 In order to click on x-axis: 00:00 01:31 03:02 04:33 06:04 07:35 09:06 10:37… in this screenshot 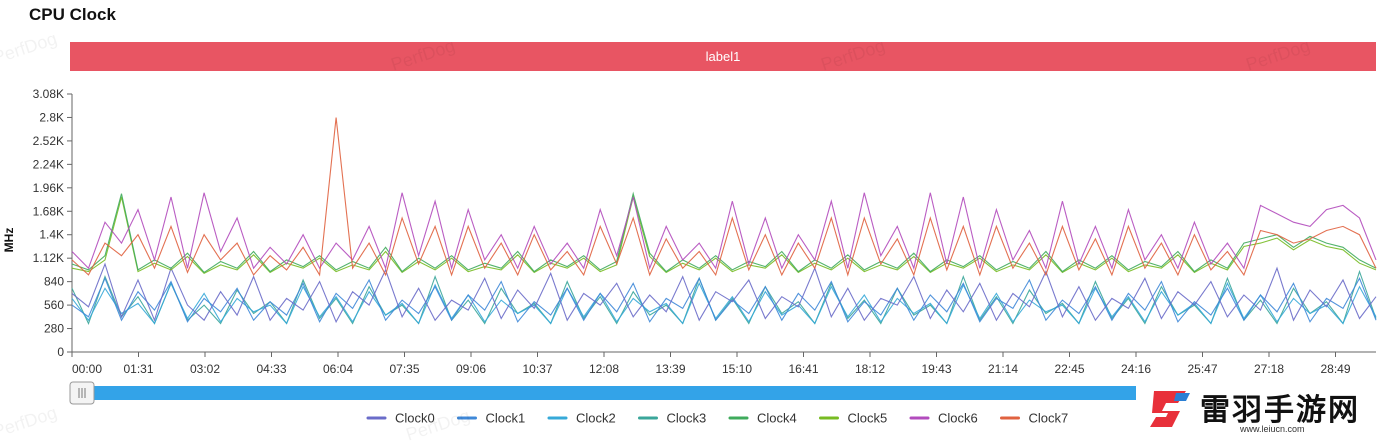, I will do `click(723, 363)`.